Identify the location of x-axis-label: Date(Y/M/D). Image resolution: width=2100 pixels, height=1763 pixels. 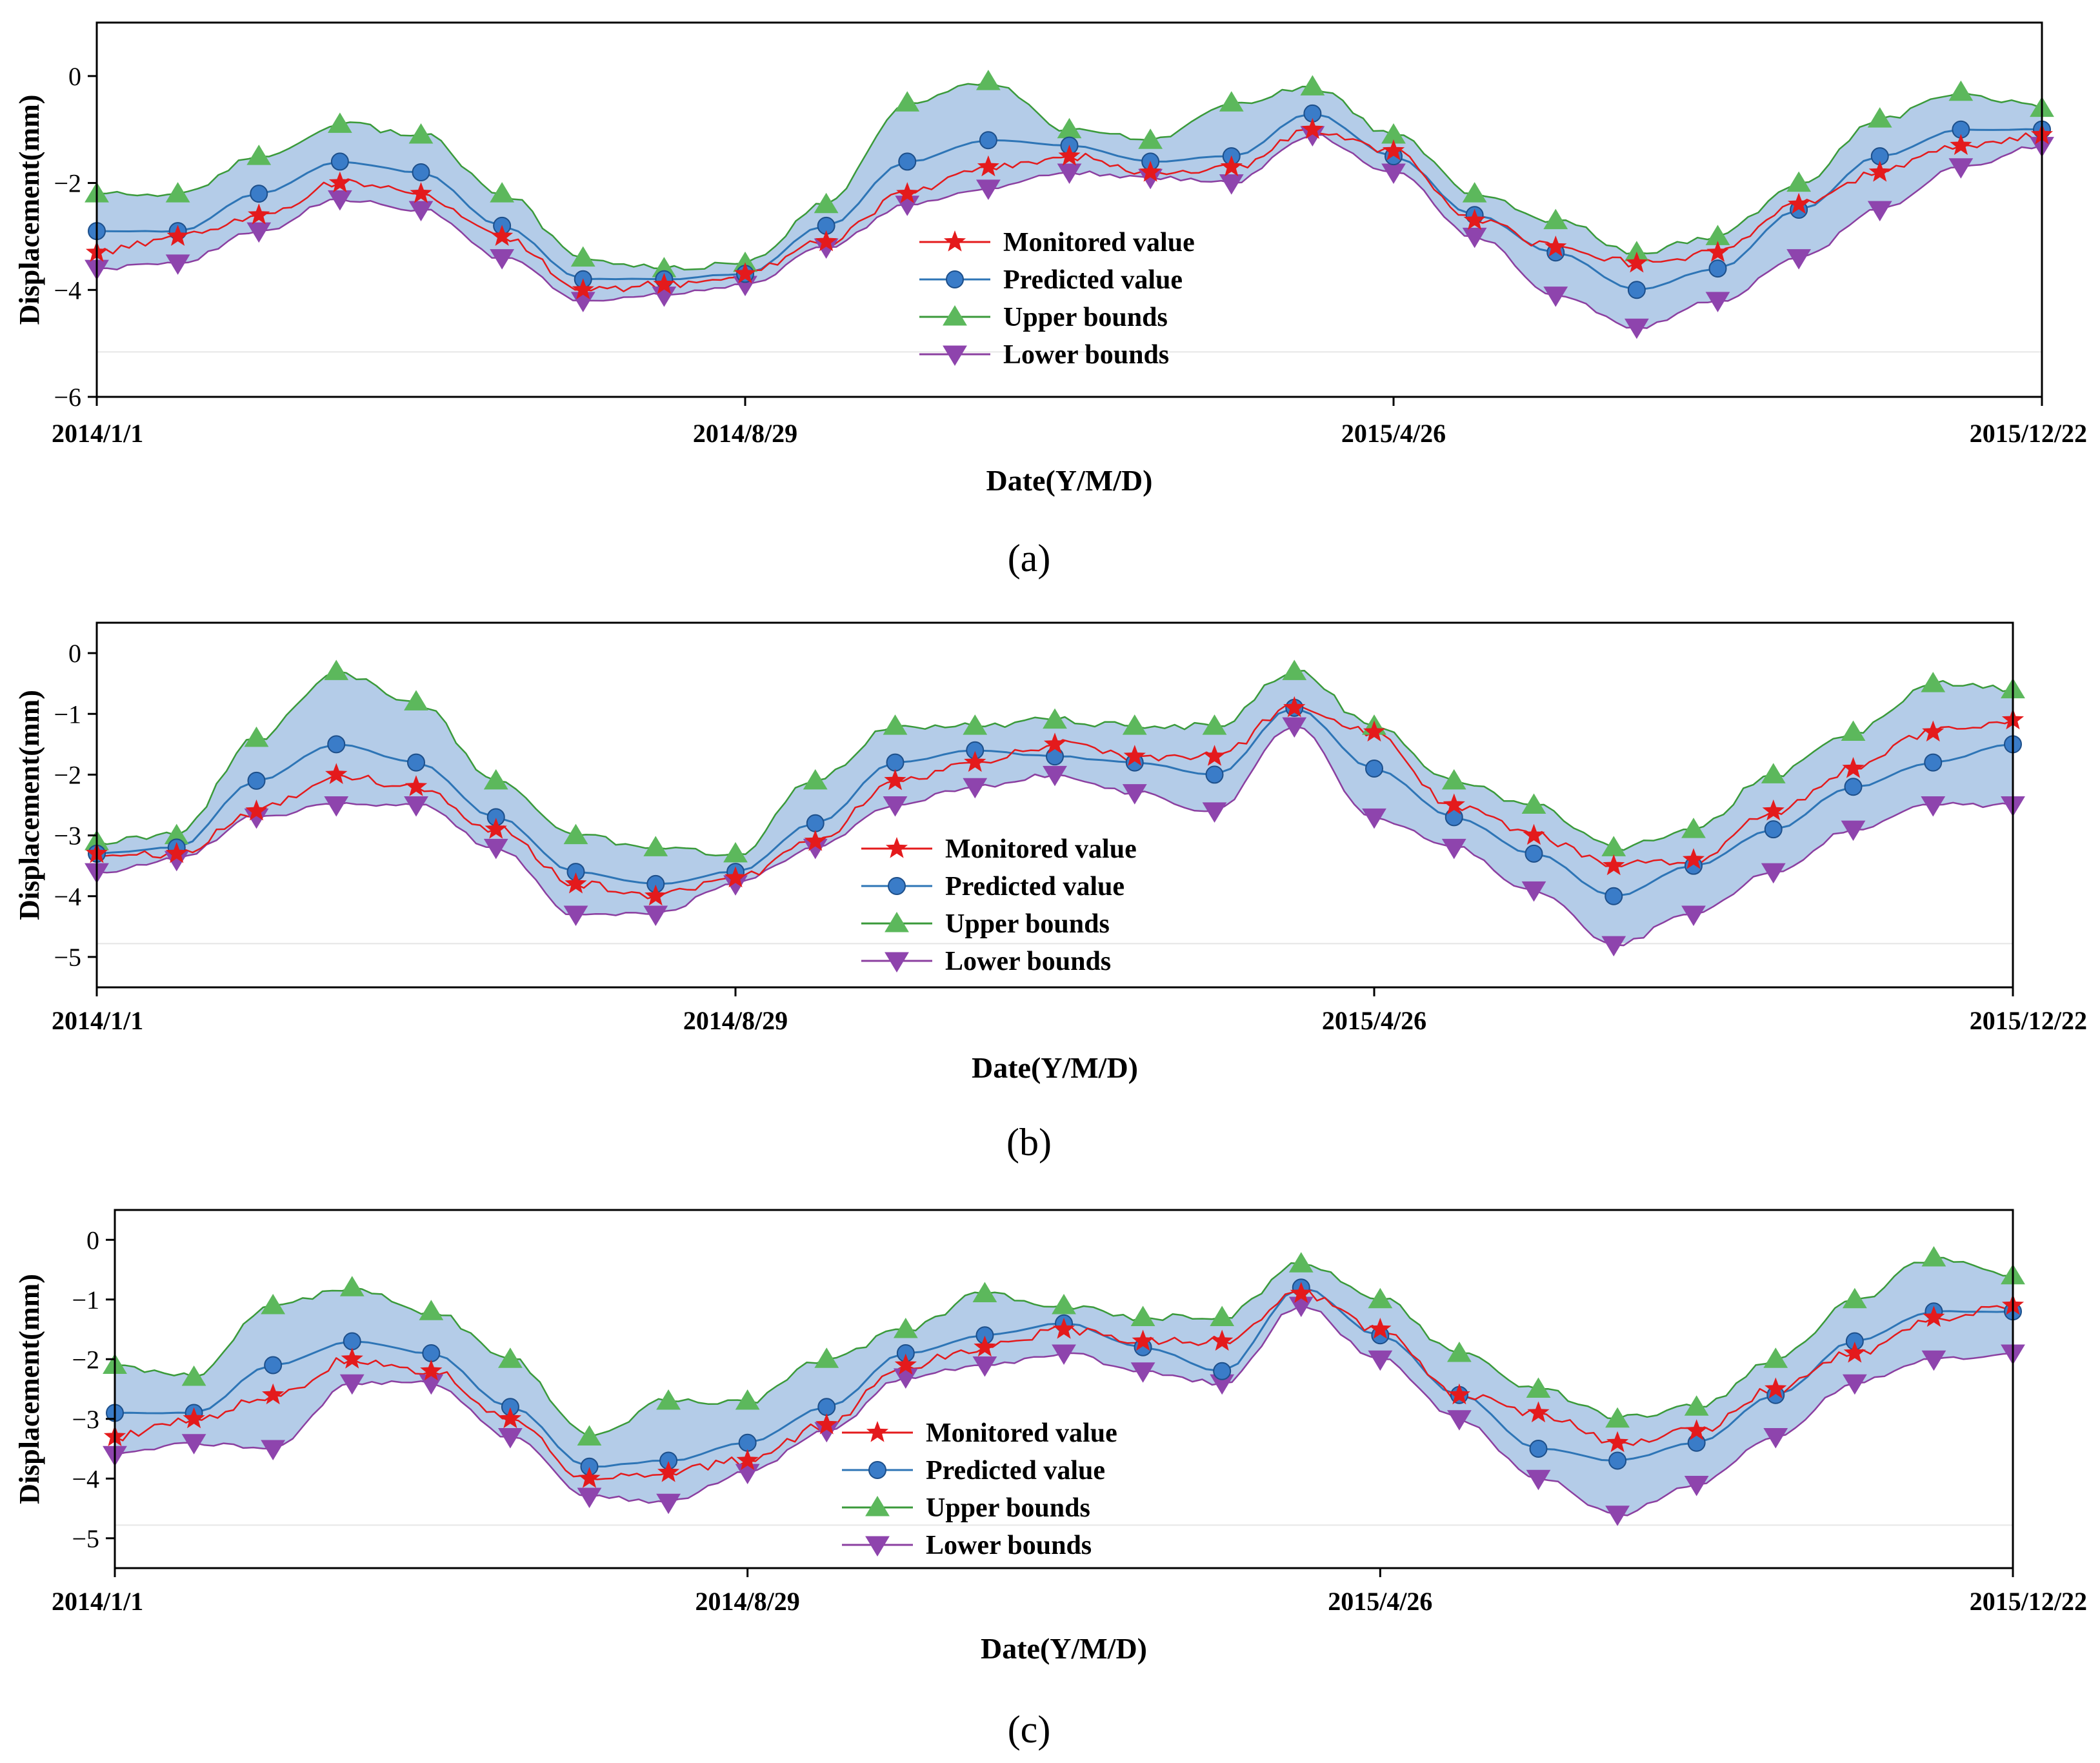
(1055, 1067).